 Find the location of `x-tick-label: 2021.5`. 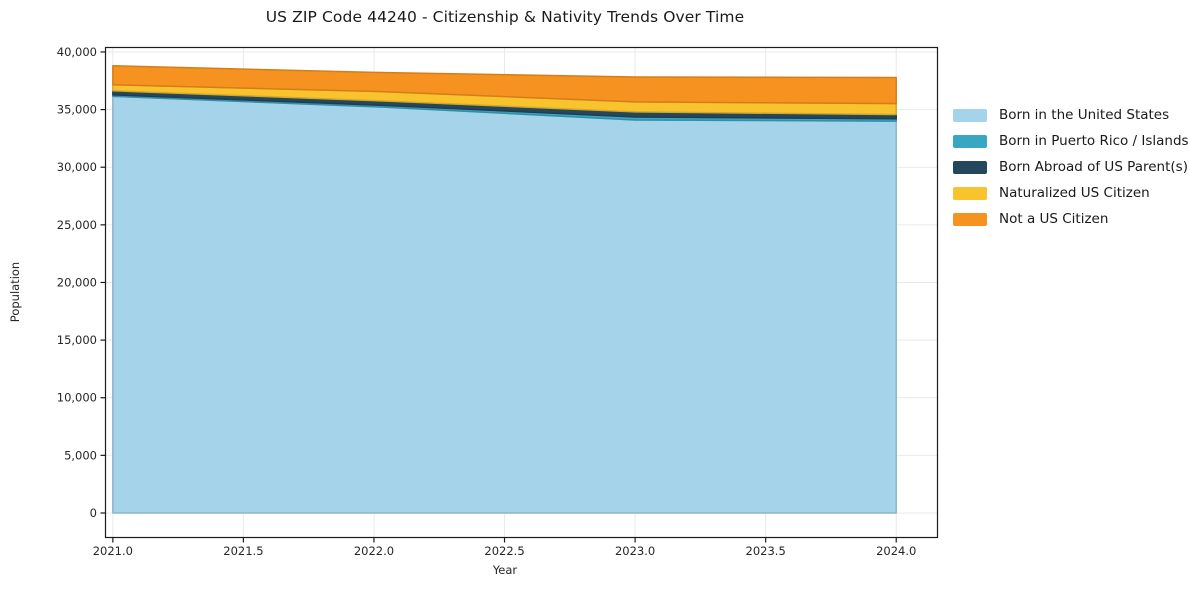

x-tick-label: 2021.5 is located at coordinates (243, 551).